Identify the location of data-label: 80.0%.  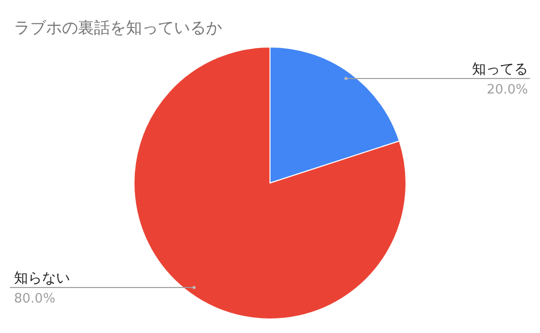
(35, 299).